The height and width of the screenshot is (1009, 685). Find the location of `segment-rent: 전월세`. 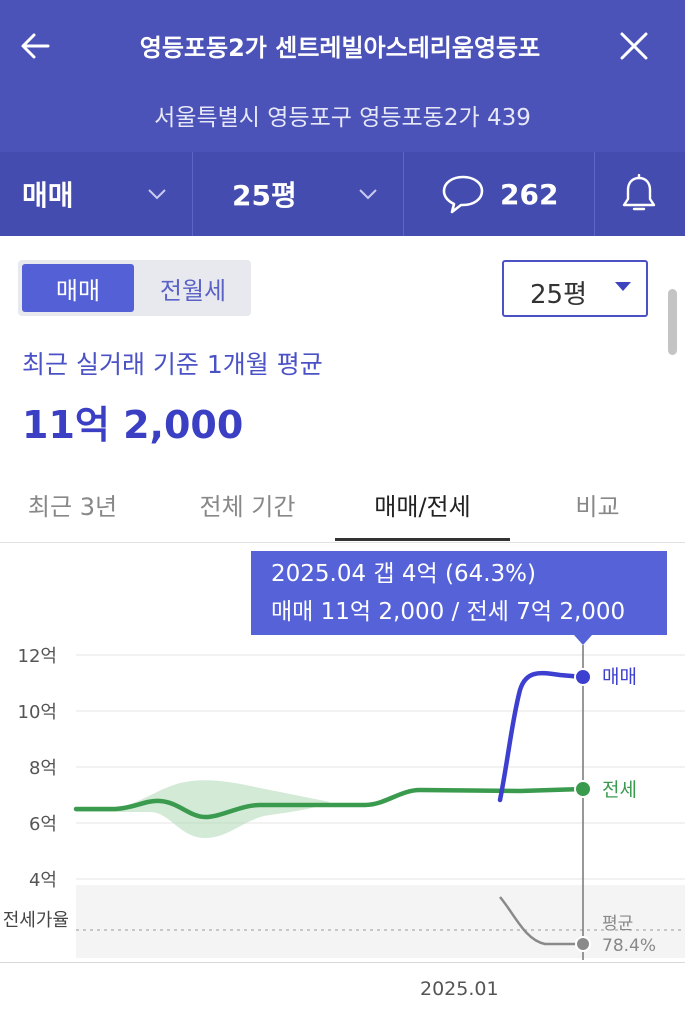

segment-rent: 전월세 is located at coordinates (193, 290).